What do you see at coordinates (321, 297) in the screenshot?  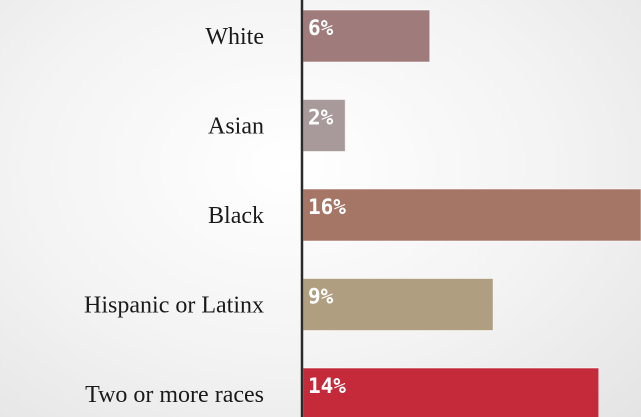 I see `data-label-hispanic-or-latinx: 9%` at bounding box center [321, 297].